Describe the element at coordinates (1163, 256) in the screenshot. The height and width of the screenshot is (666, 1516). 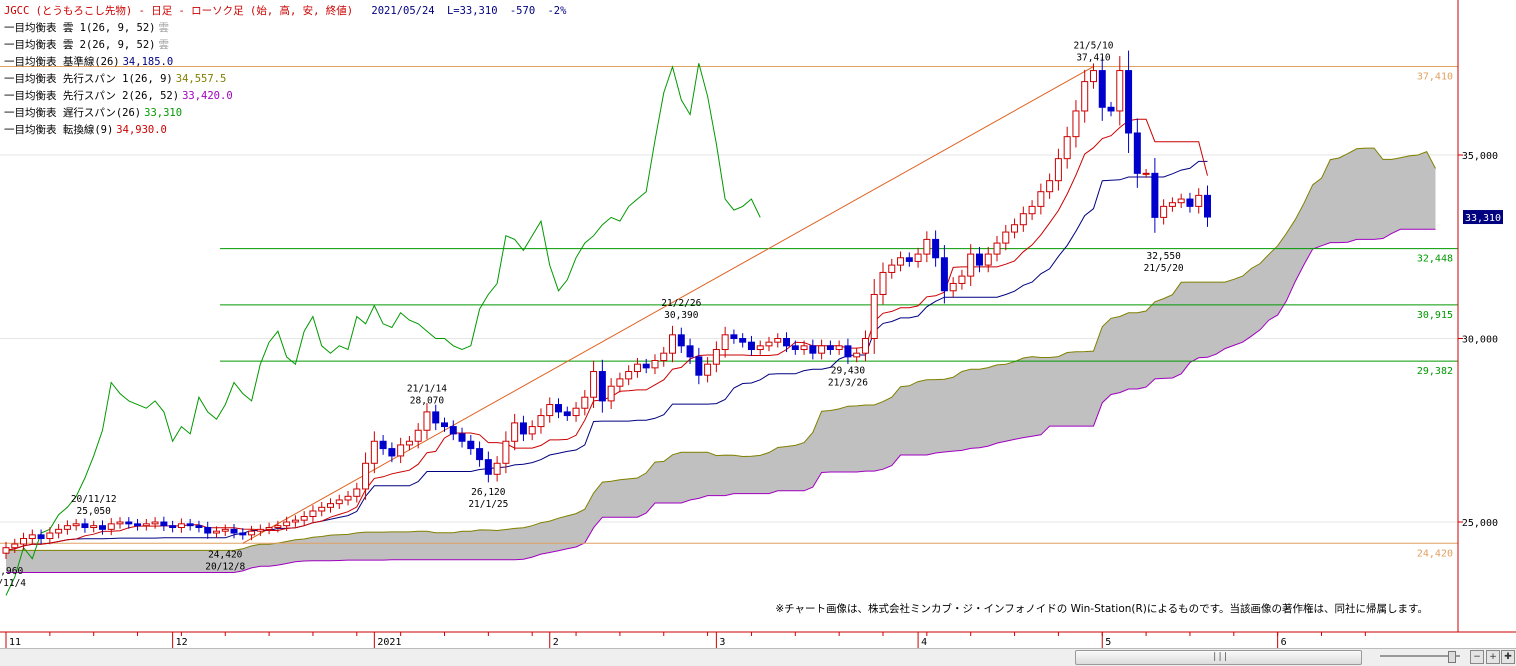
I see `annotation-date: 32,550` at that location.